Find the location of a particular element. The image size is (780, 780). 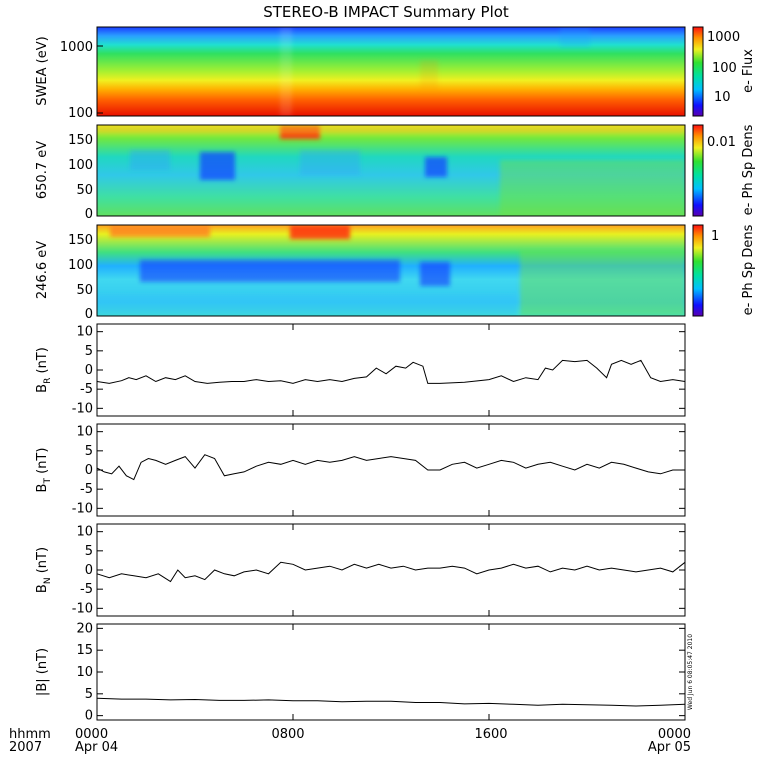

bn-ytick-label-3: -5 is located at coordinates (86, 589).